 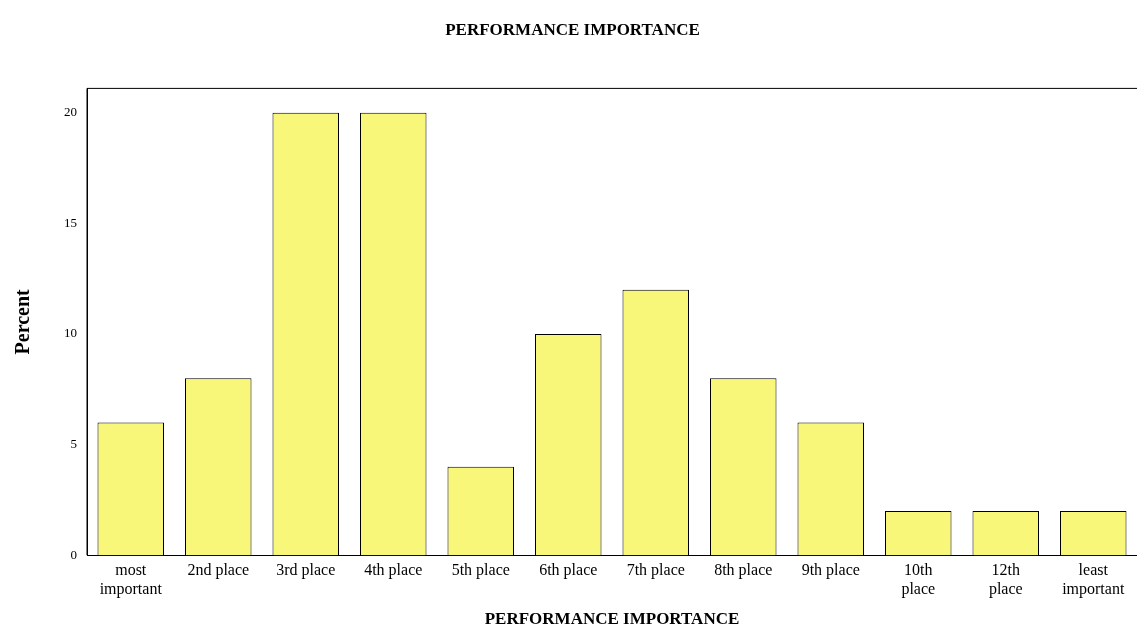 What do you see at coordinates (70, 333) in the screenshot?
I see `y-tick-label: 10` at bounding box center [70, 333].